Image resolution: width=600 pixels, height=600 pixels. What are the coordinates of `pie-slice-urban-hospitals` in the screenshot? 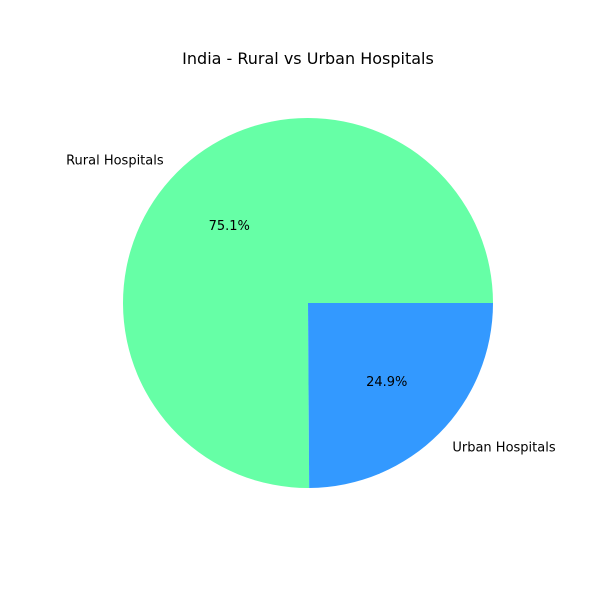 It's located at (400, 395).